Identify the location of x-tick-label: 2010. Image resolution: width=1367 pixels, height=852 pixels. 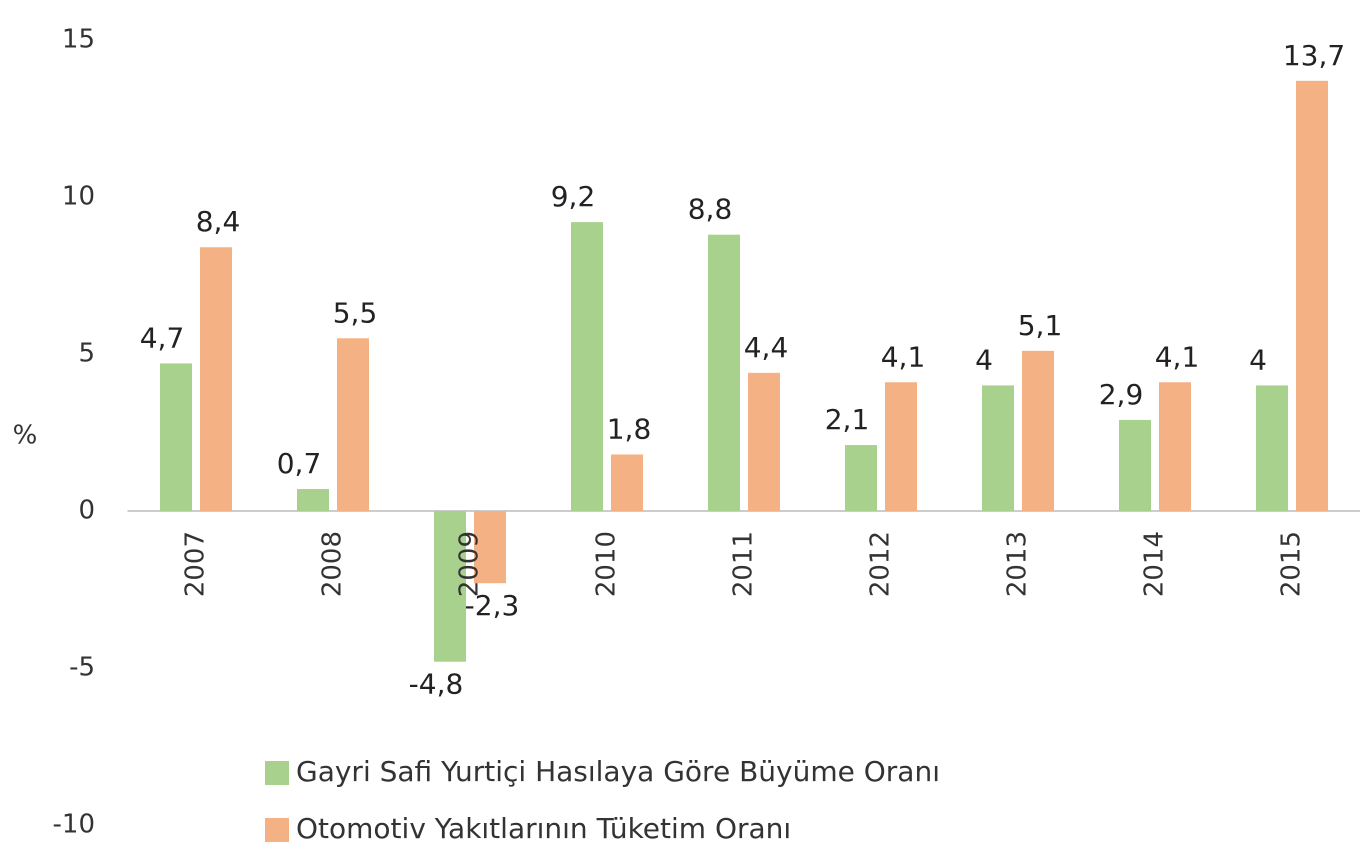
(607, 564).